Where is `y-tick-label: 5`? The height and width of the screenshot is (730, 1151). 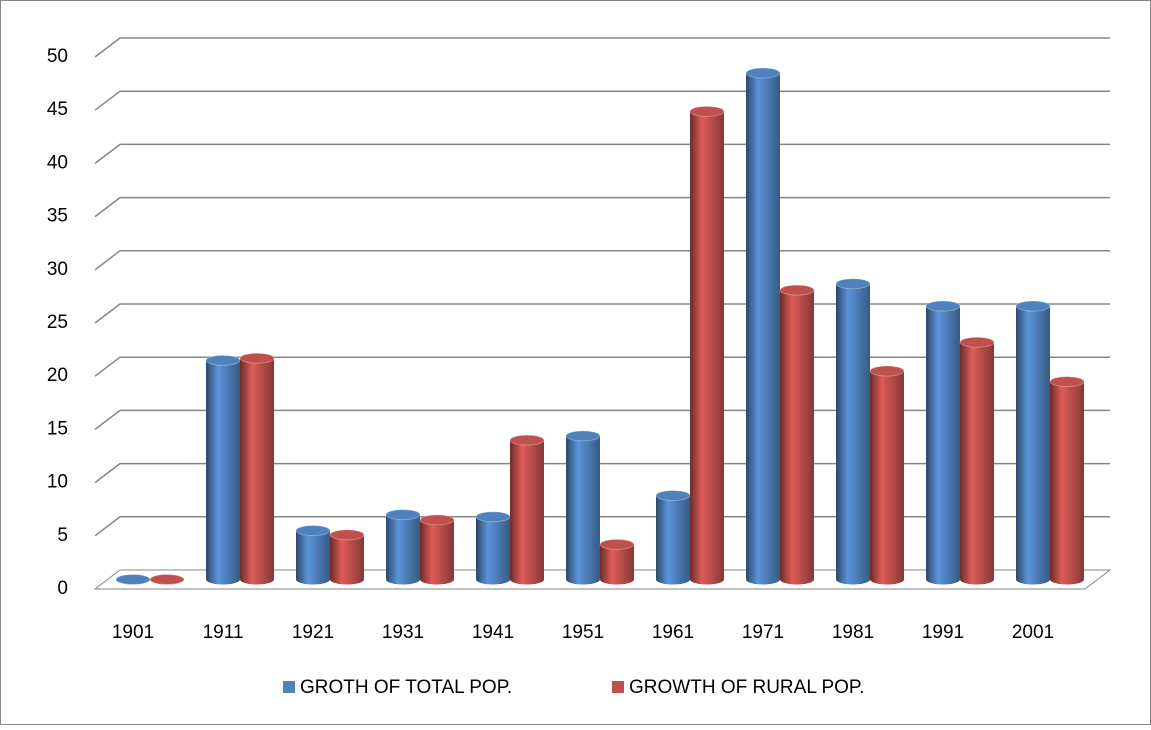
y-tick-label: 5 is located at coordinates (62, 535).